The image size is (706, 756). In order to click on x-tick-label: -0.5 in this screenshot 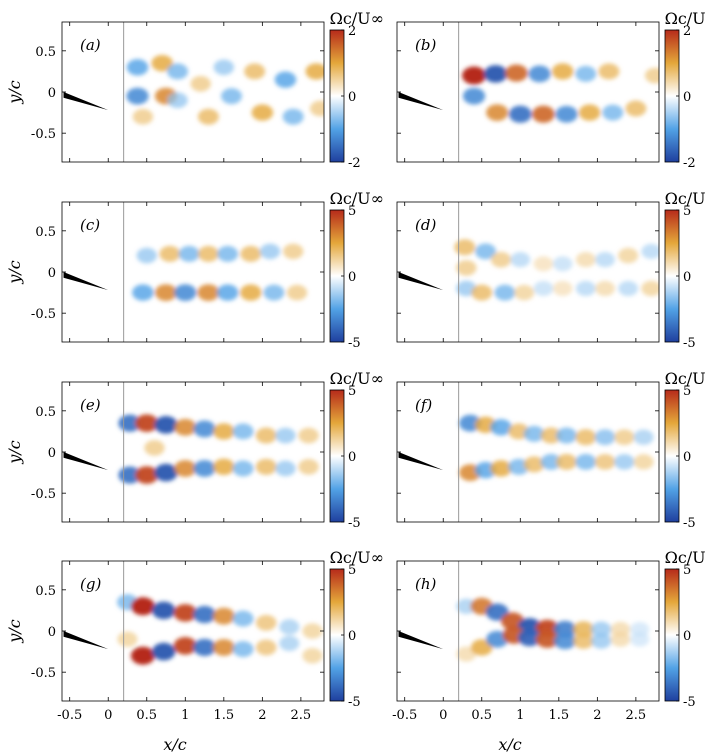, I will do `click(404, 715)`.